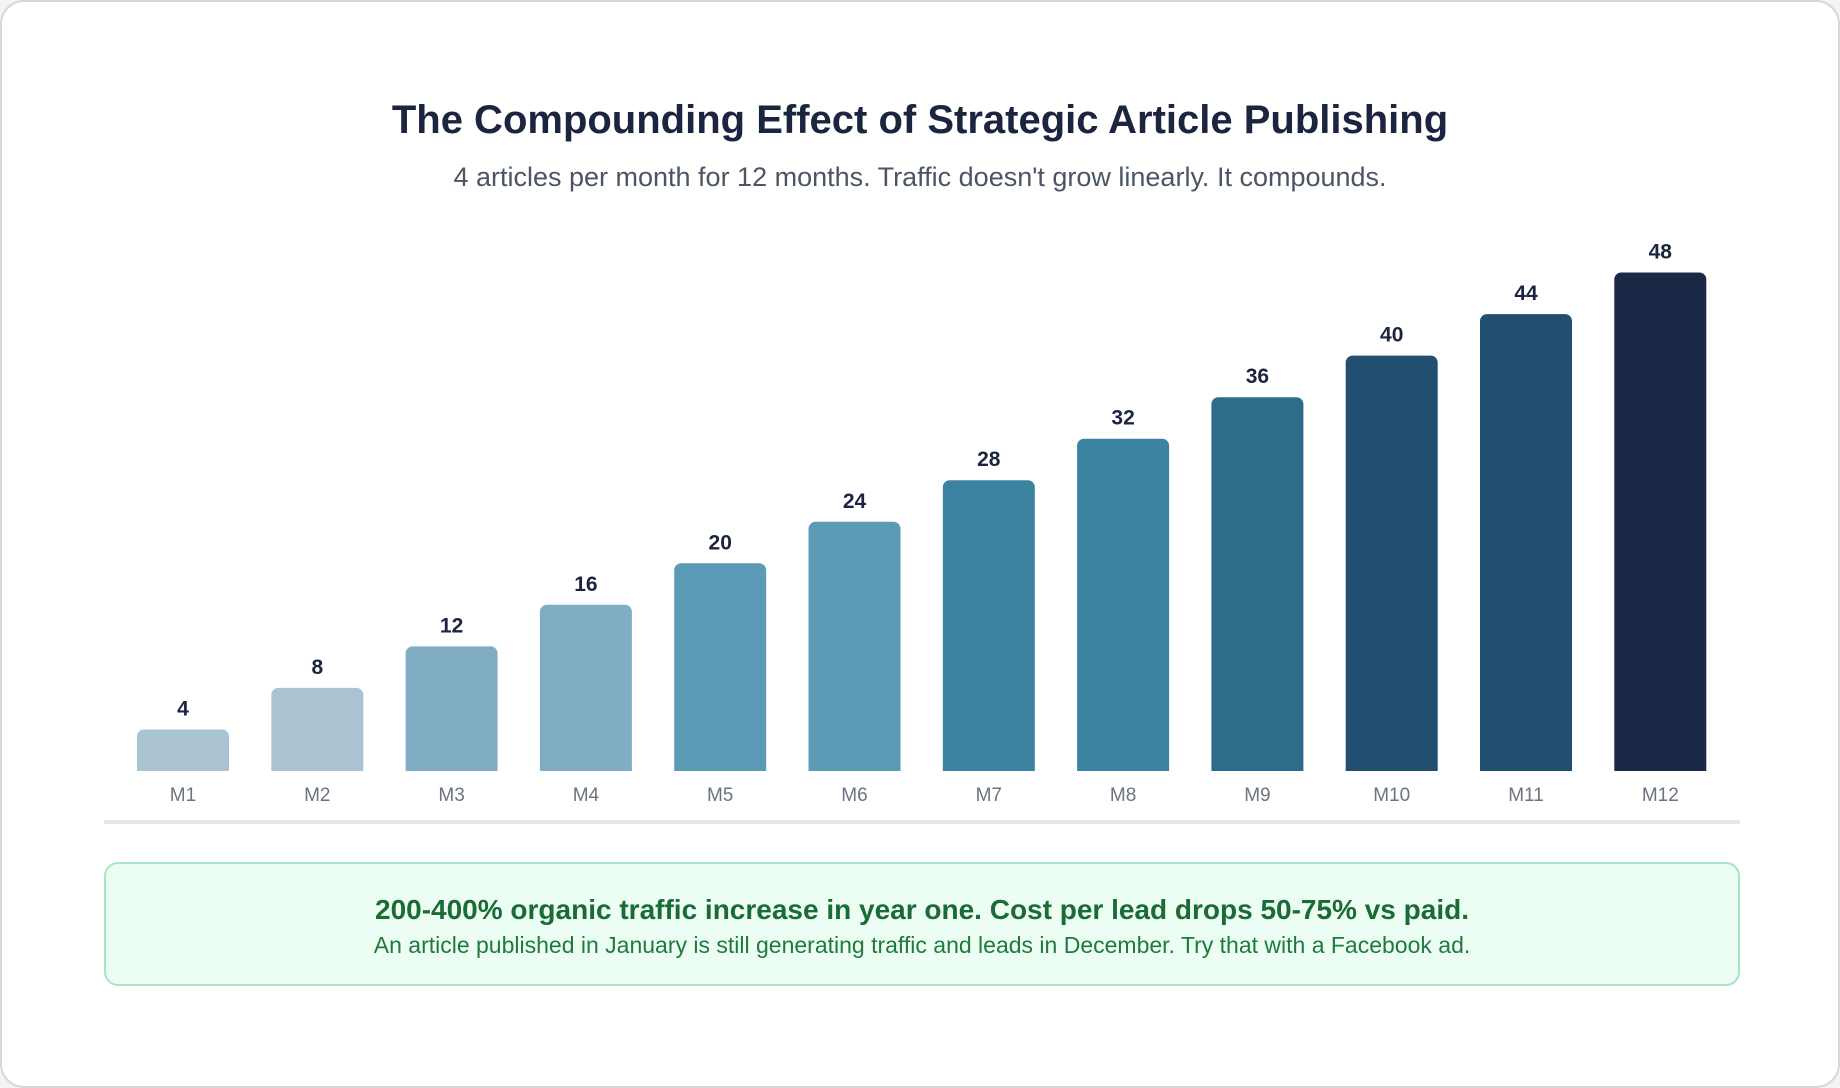 The height and width of the screenshot is (1088, 1840). I want to click on x-tick-label-m12: M12, so click(1660, 795).